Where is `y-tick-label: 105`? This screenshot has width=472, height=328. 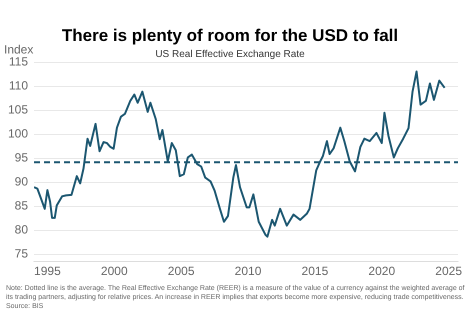 y-tick-label: 105 is located at coordinates (18, 109).